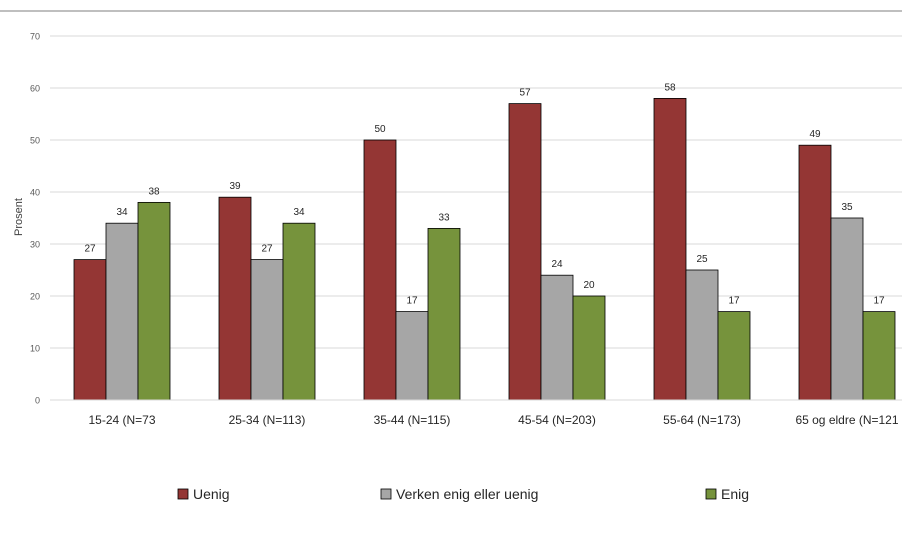 The image size is (902, 546). What do you see at coordinates (37, 401) in the screenshot?
I see `y-tick-label: 0` at bounding box center [37, 401].